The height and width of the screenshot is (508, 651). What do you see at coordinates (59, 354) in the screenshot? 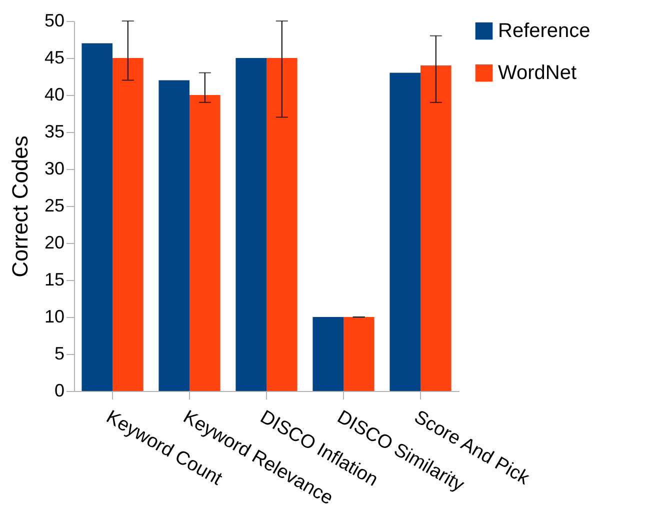
I see `y-tick-label: 5` at bounding box center [59, 354].